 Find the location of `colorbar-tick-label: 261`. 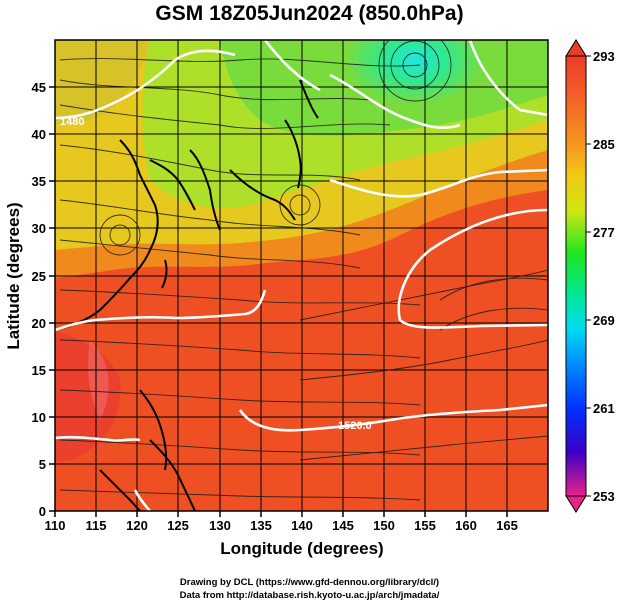

colorbar-tick-label: 261 is located at coordinates (604, 408).